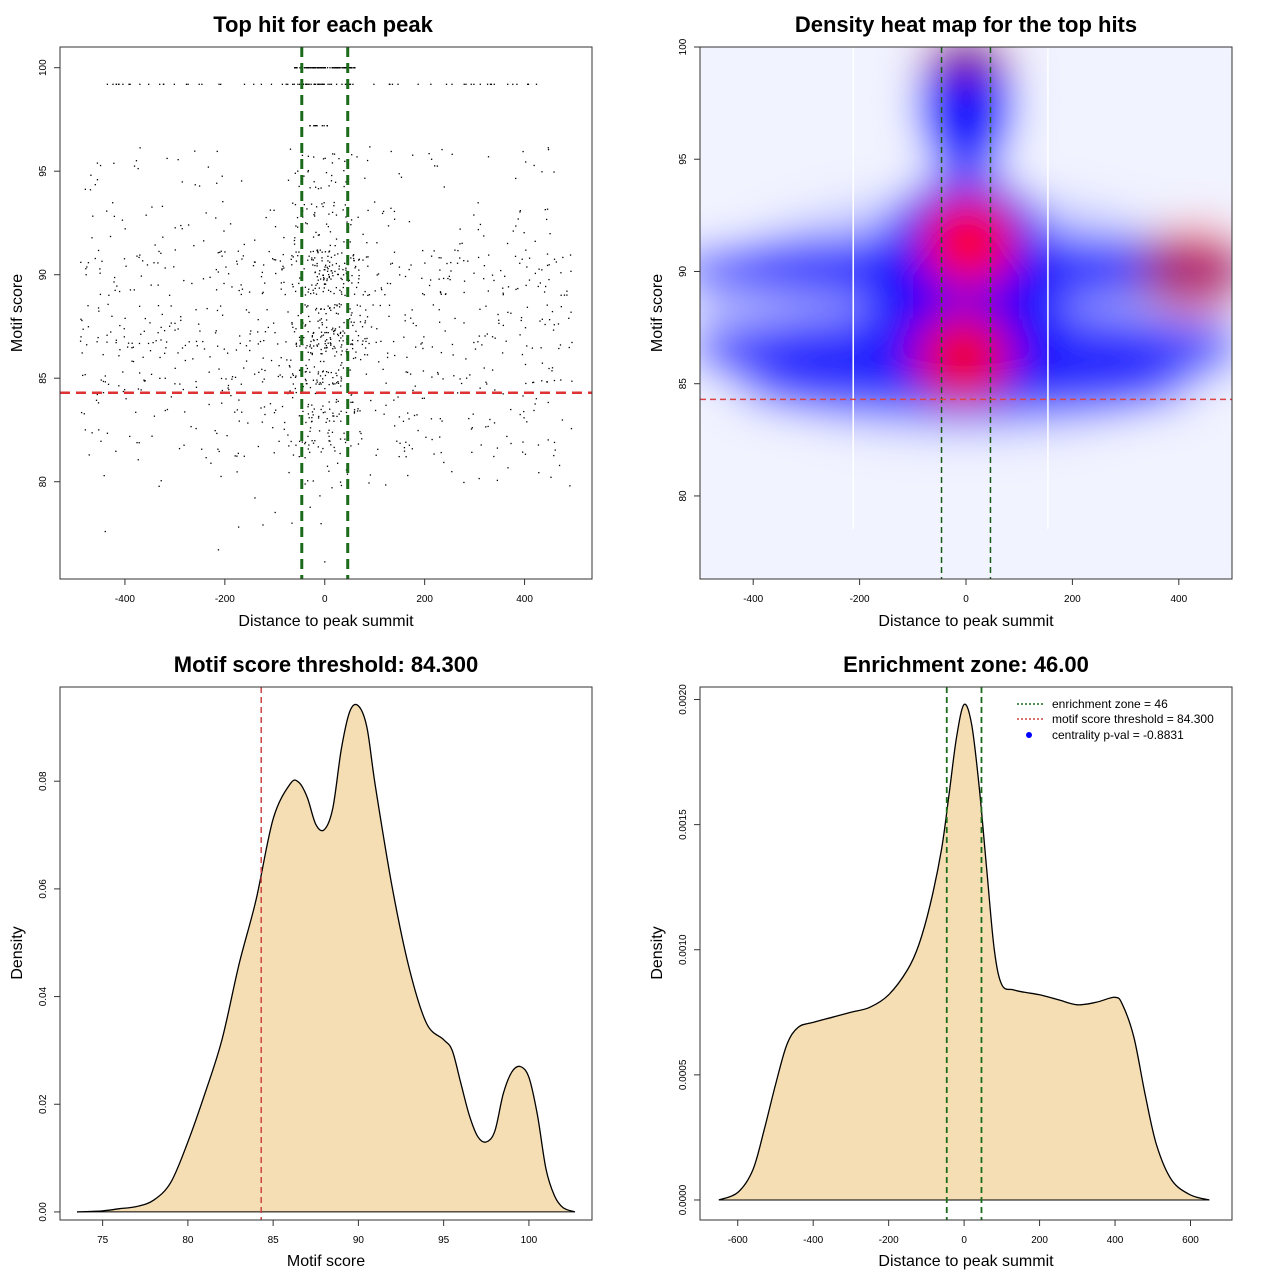 The width and height of the screenshot is (1280, 1280). What do you see at coordinates (683, 949) in the screenshot?
I see `y-tick-label: 0.0010` at bounding box center [683, 949].